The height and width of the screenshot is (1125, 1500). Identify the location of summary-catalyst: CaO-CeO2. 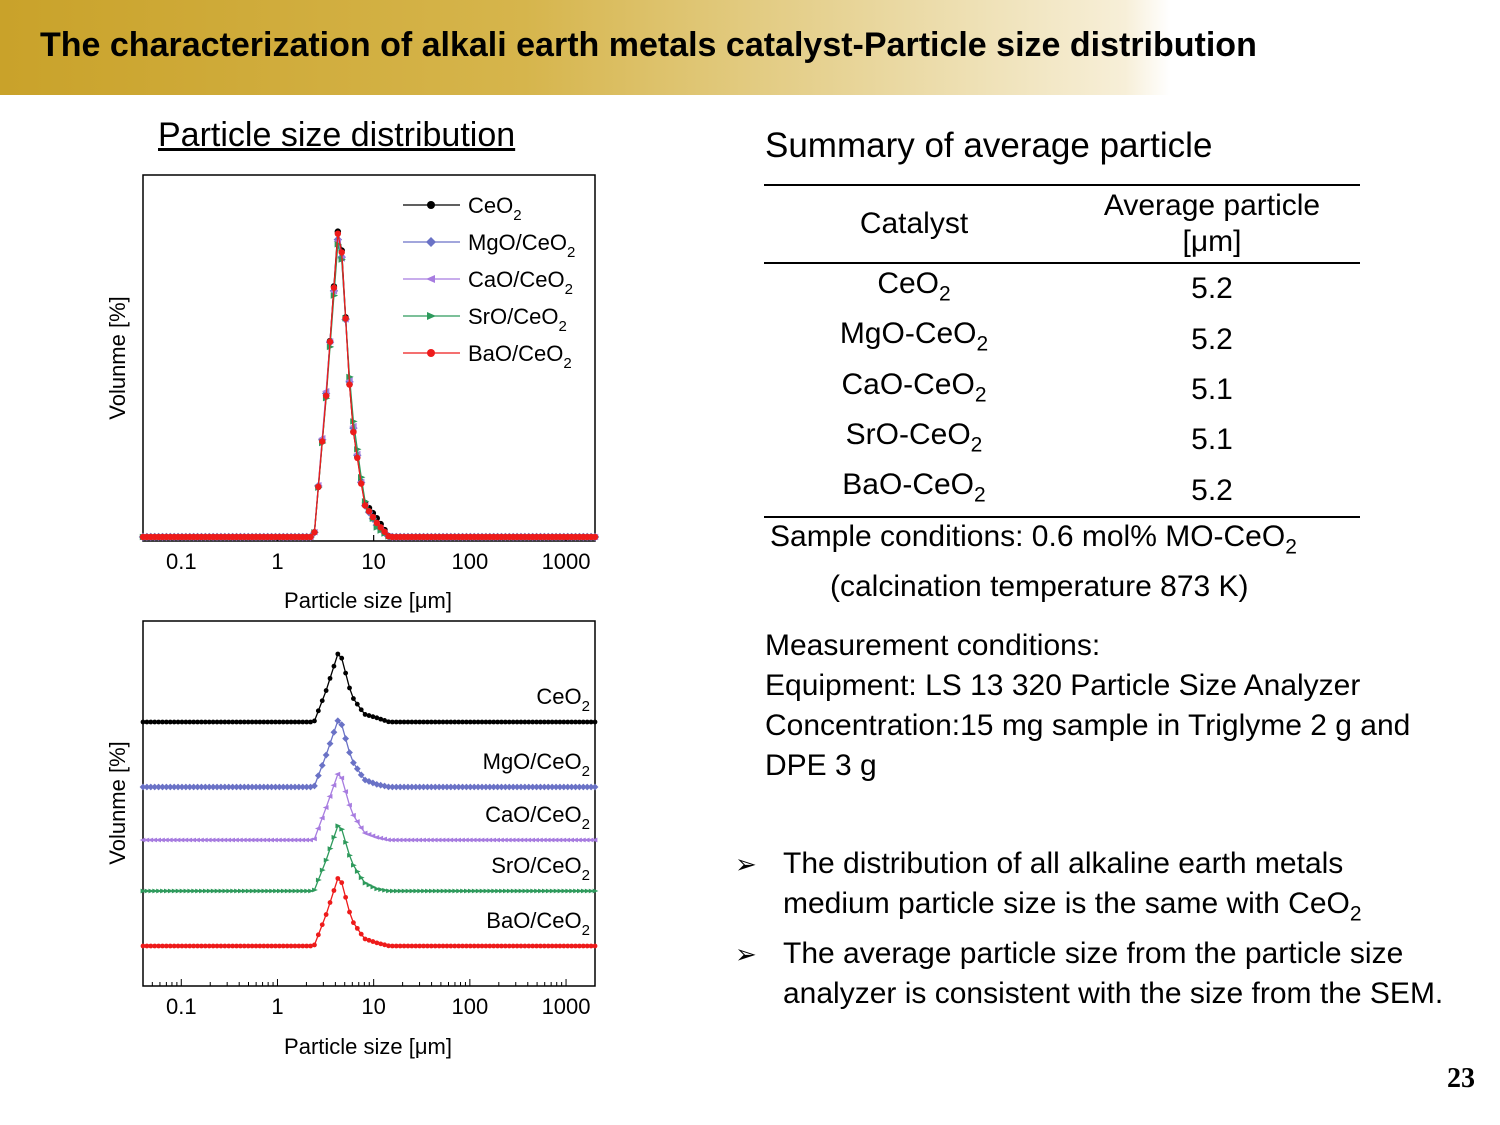
(914, 390).